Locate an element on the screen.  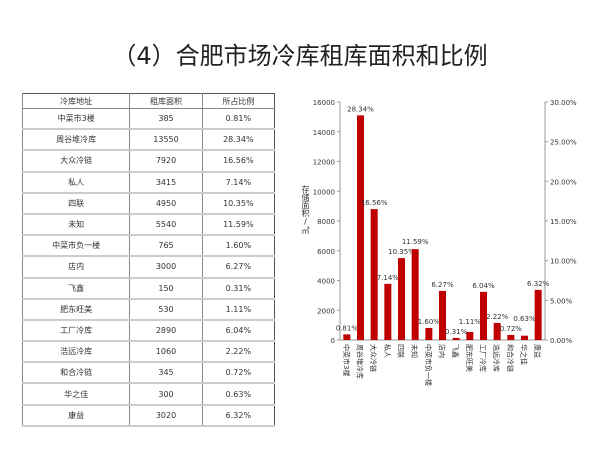
table-cell: 2.22% is located at coordinates (238, 352).